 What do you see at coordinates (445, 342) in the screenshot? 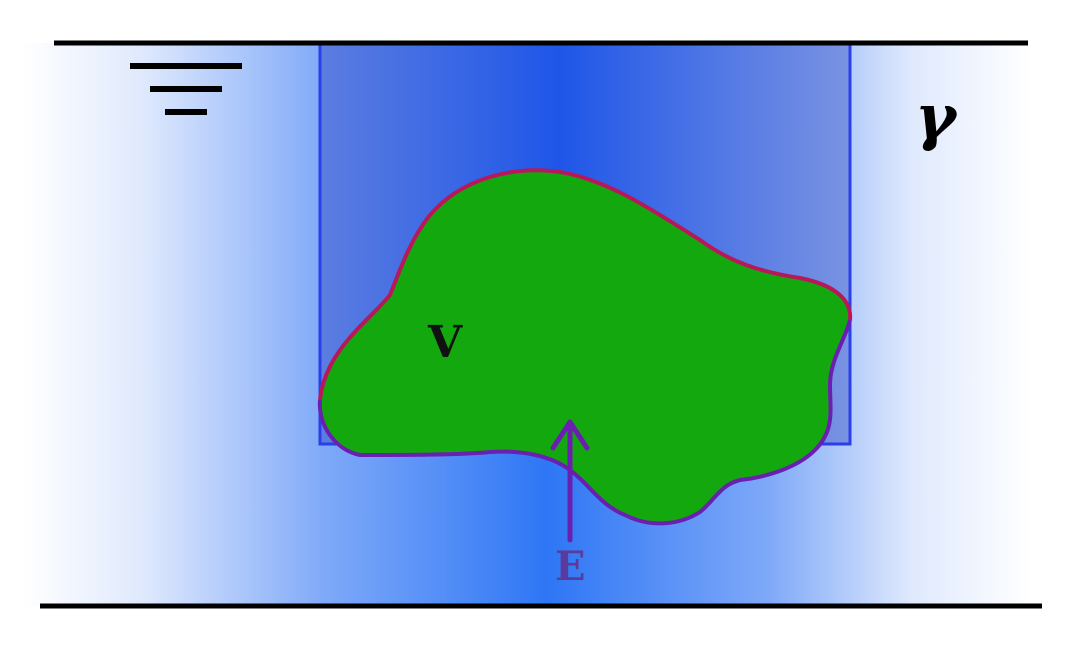
I see `volume-label: V` at bounding box center [445, 342].